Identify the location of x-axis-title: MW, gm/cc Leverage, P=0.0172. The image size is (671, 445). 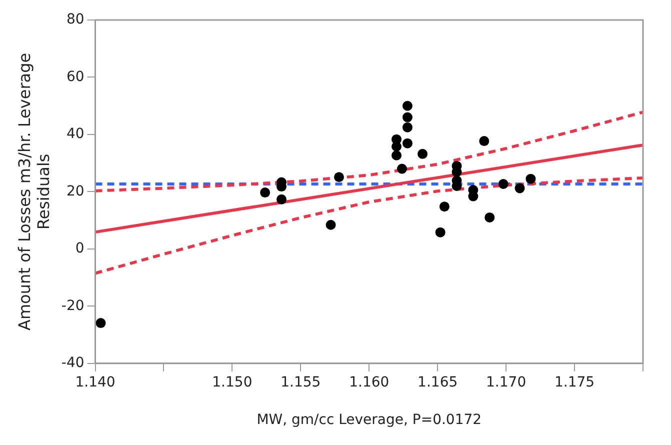
(369, 420).